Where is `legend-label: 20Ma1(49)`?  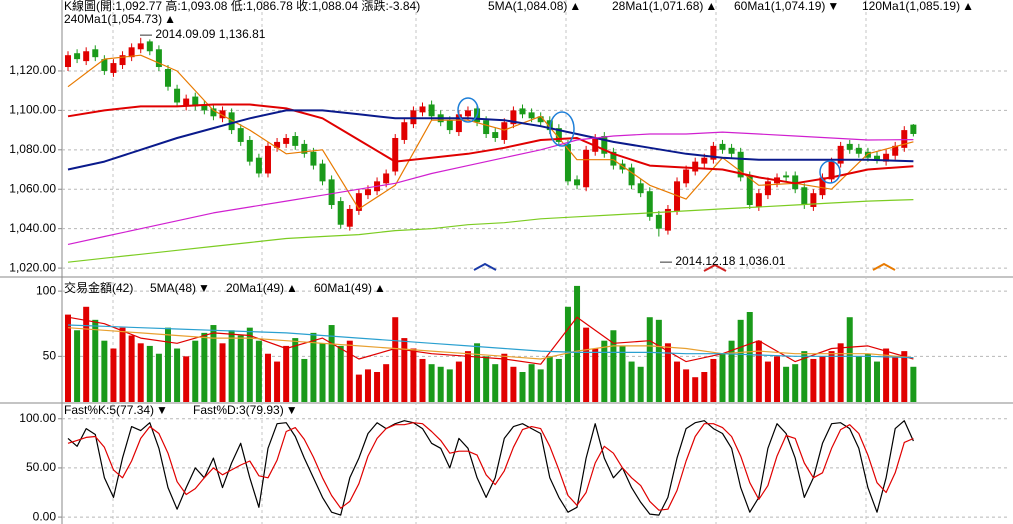 legend-label: 20Ma1(49) is located at coordinates (255, 288).